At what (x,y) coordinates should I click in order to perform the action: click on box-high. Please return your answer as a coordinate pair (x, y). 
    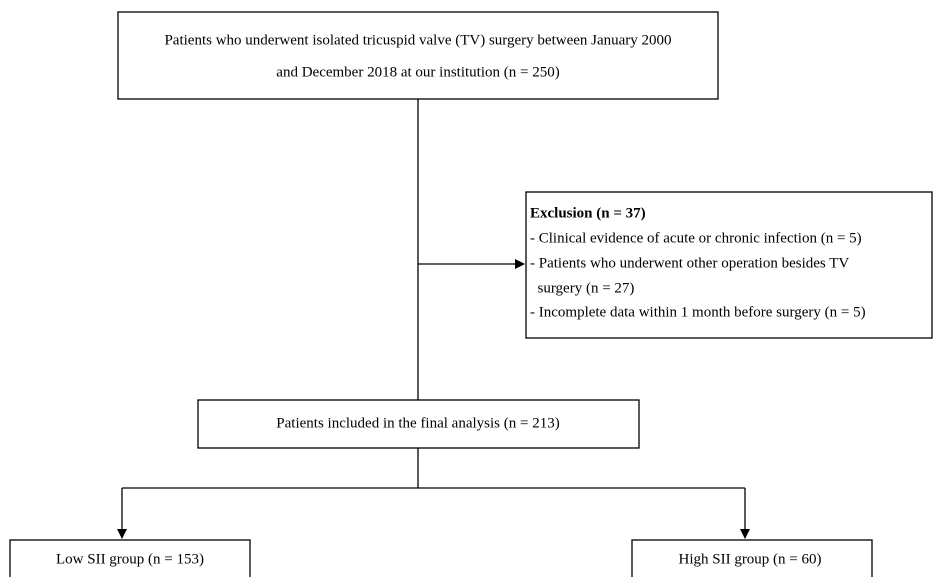
    Looking at the image, I should click on (752, 558).